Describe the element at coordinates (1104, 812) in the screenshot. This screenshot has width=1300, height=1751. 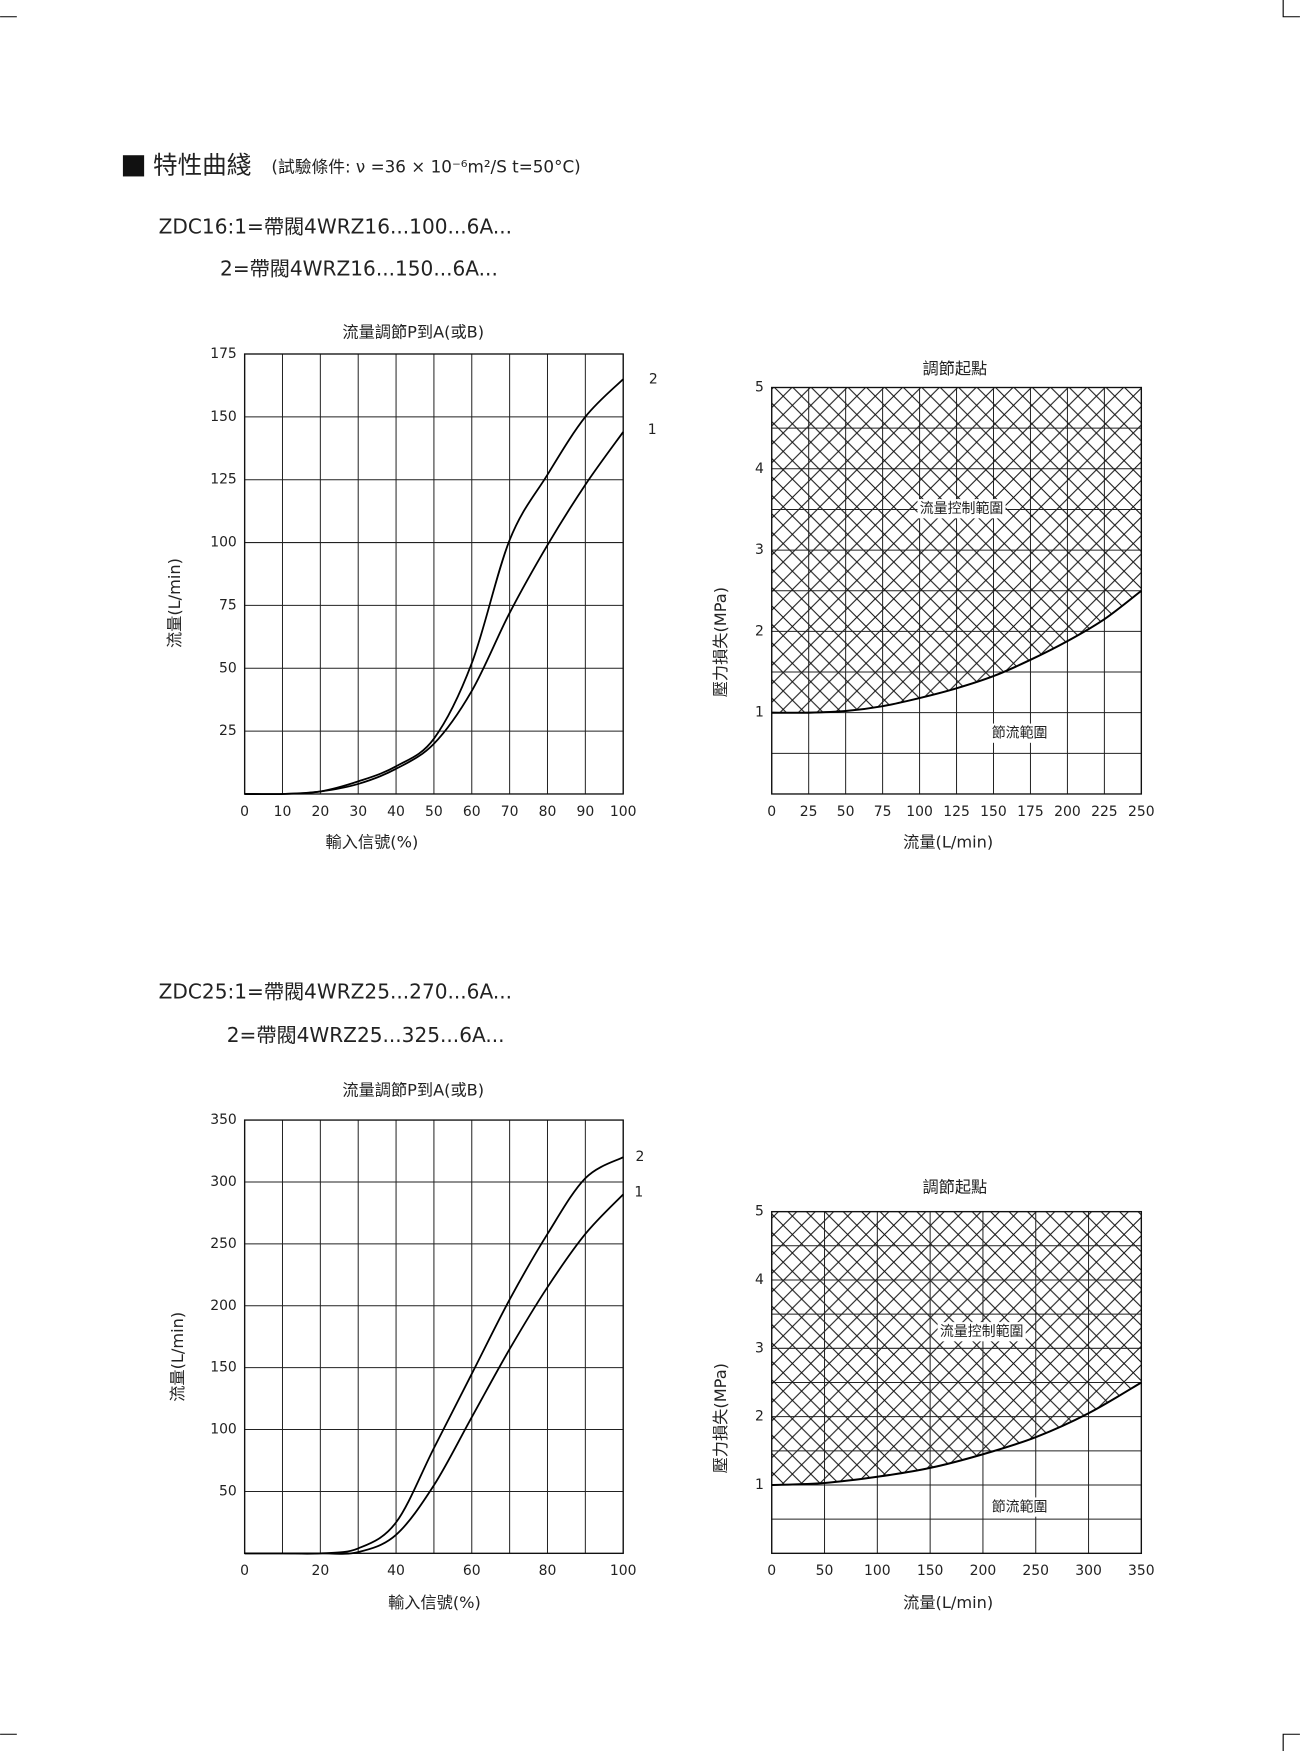
I see `x-tick-label: 225` at that location.